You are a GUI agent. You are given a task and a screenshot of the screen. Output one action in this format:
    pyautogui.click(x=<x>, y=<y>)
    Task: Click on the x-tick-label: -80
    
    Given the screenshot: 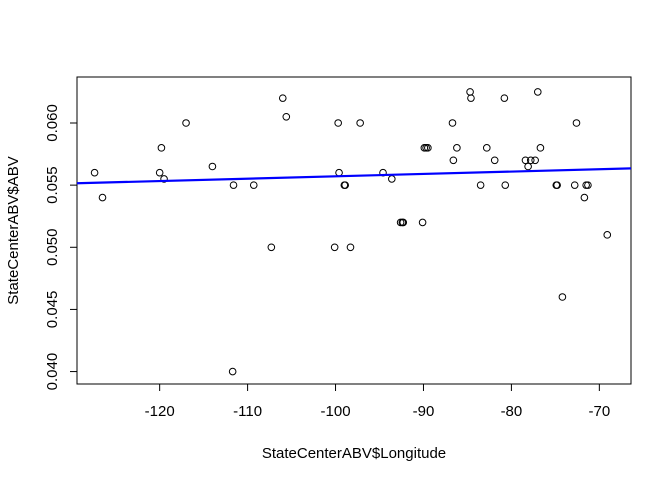 What is the action you would take?
    pyautogui.click(x=512, y=411)
    